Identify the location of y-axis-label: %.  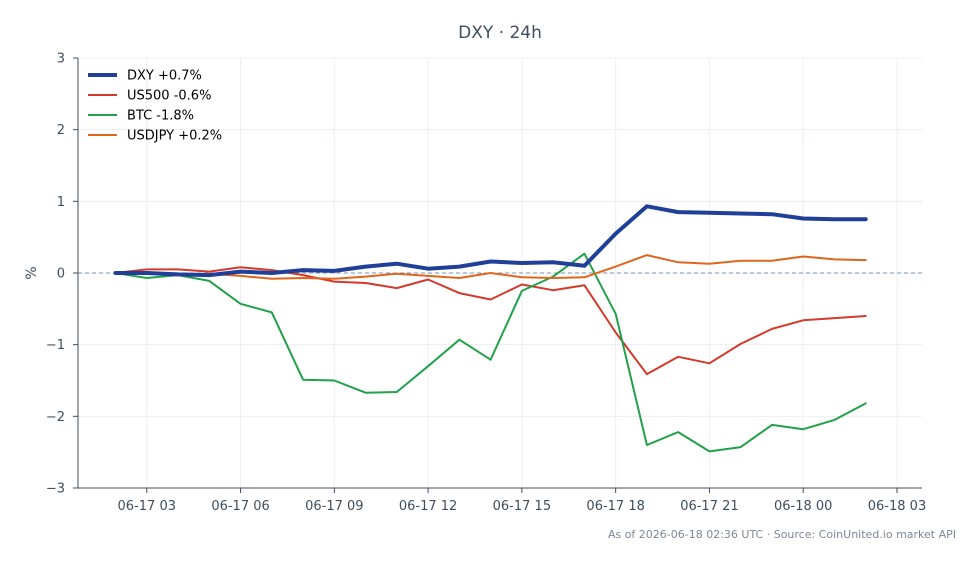
(32, 272).